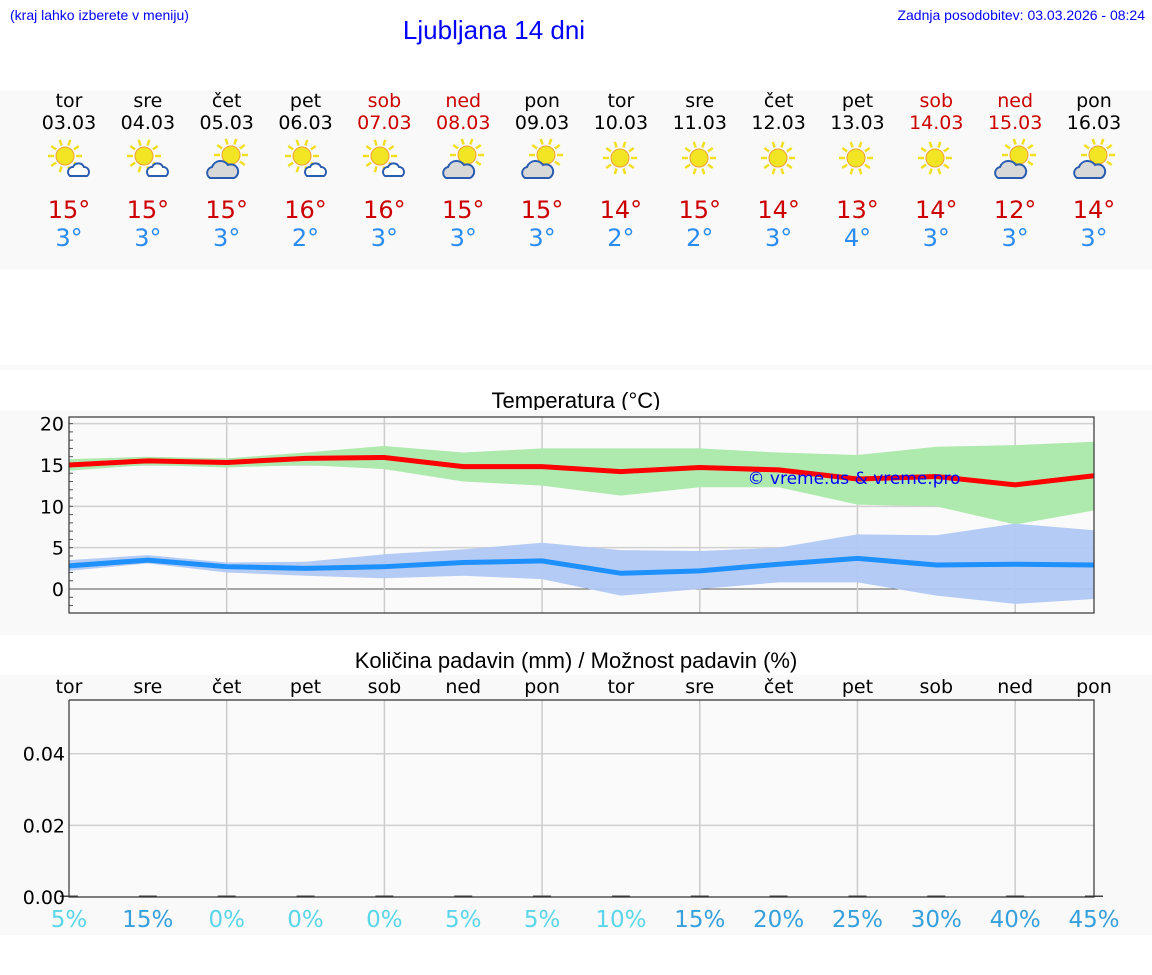 The height and width of the screenshot is (975, 1152). Describe the element at coordinates (1015, 101) in the screenshot. I see `day-name: ned` at that location.